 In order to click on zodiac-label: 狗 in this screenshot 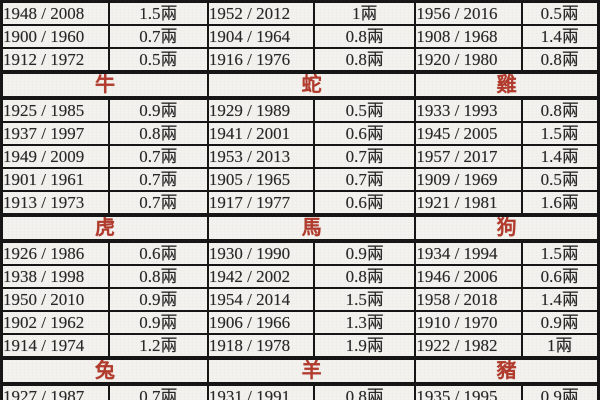, I will do `click(507, 228)`.